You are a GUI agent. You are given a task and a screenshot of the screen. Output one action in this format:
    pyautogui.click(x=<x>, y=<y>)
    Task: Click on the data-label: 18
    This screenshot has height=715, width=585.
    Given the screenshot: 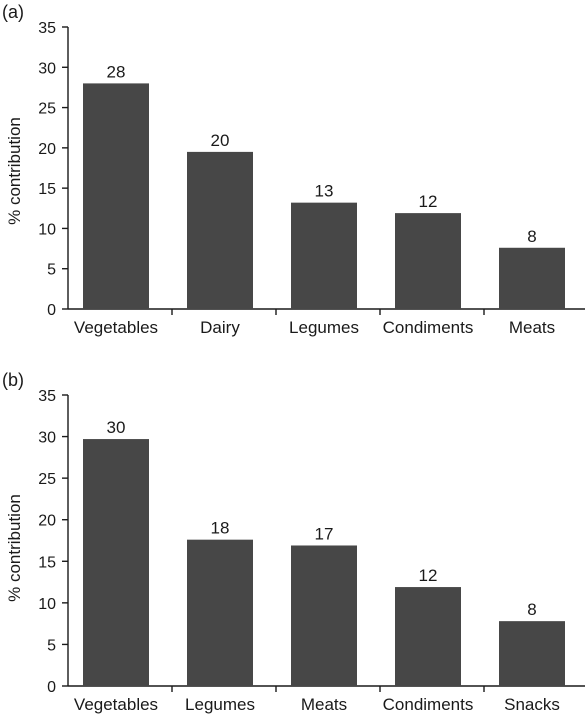 What is the action you would take?
    pyautogui.click(x=220, y=528)
    